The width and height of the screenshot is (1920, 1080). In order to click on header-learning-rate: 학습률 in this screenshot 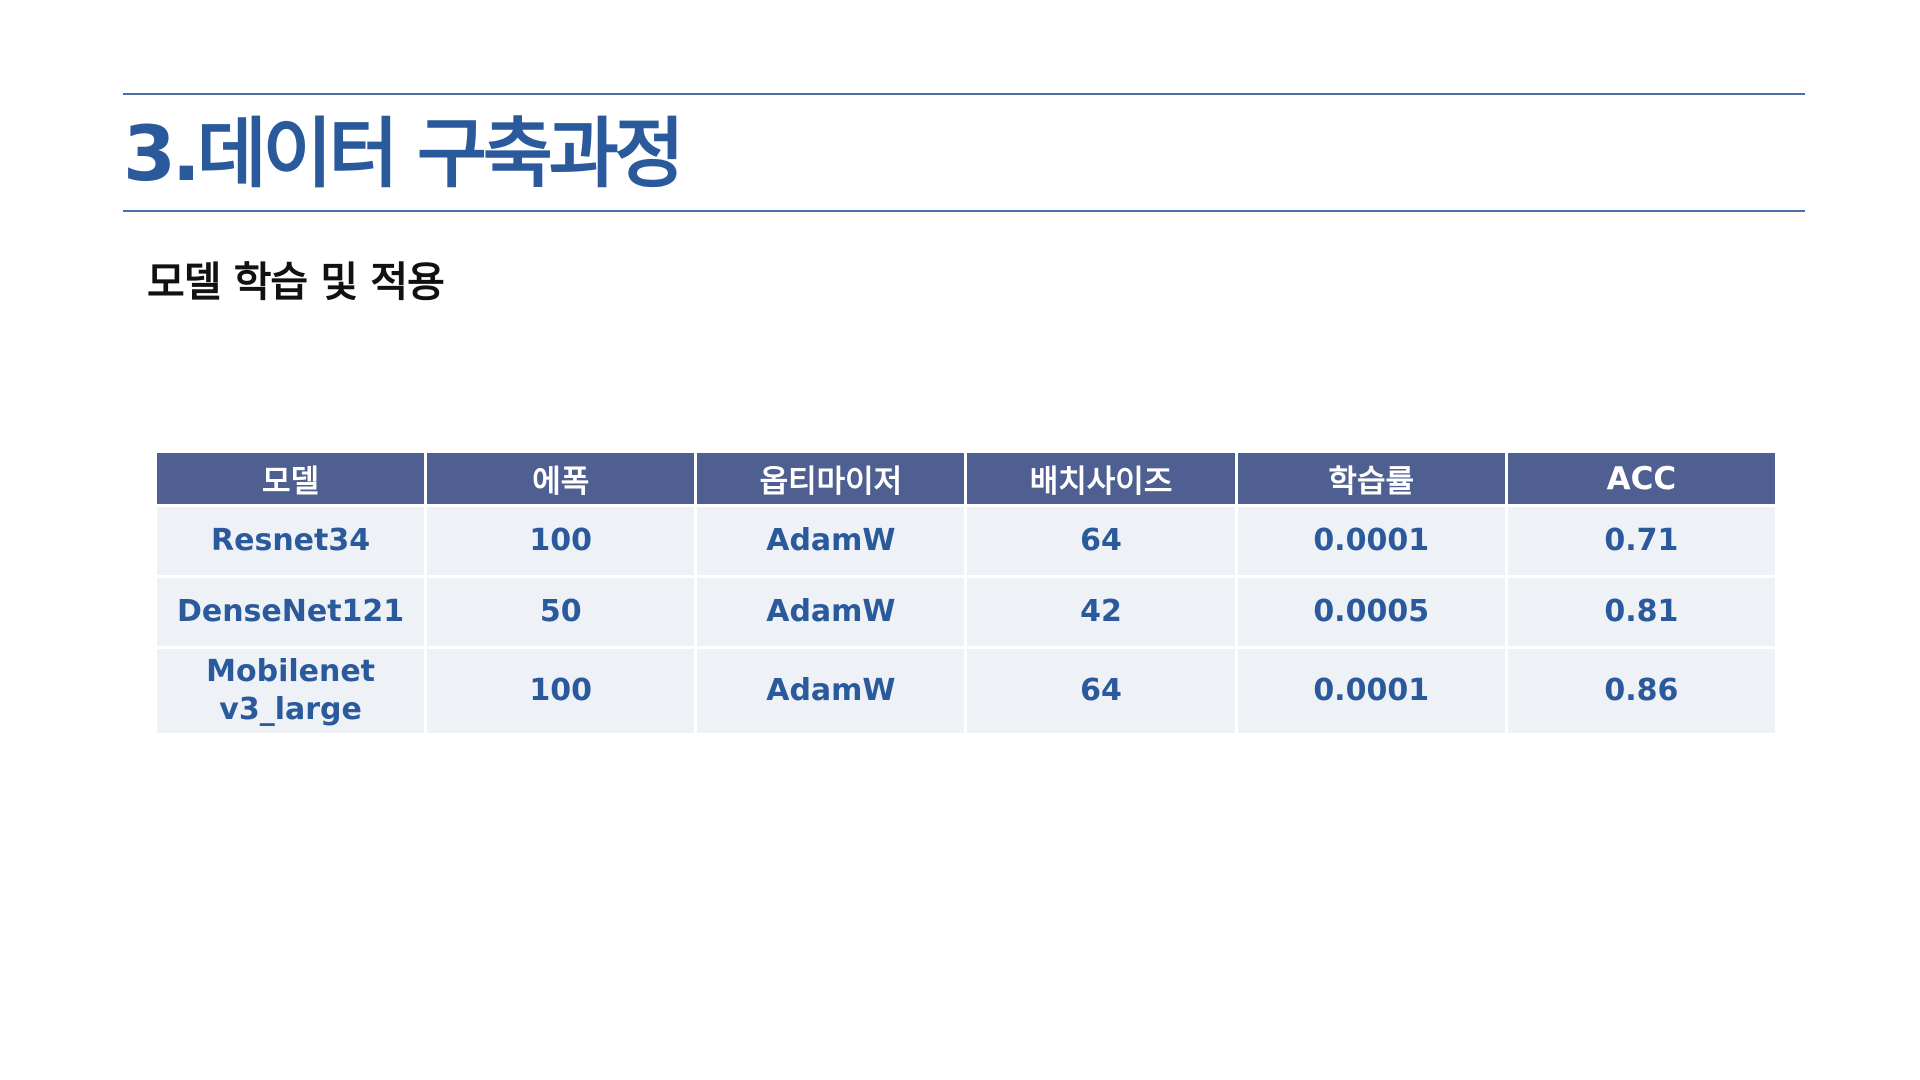, I will do `click(1371, 478)`.